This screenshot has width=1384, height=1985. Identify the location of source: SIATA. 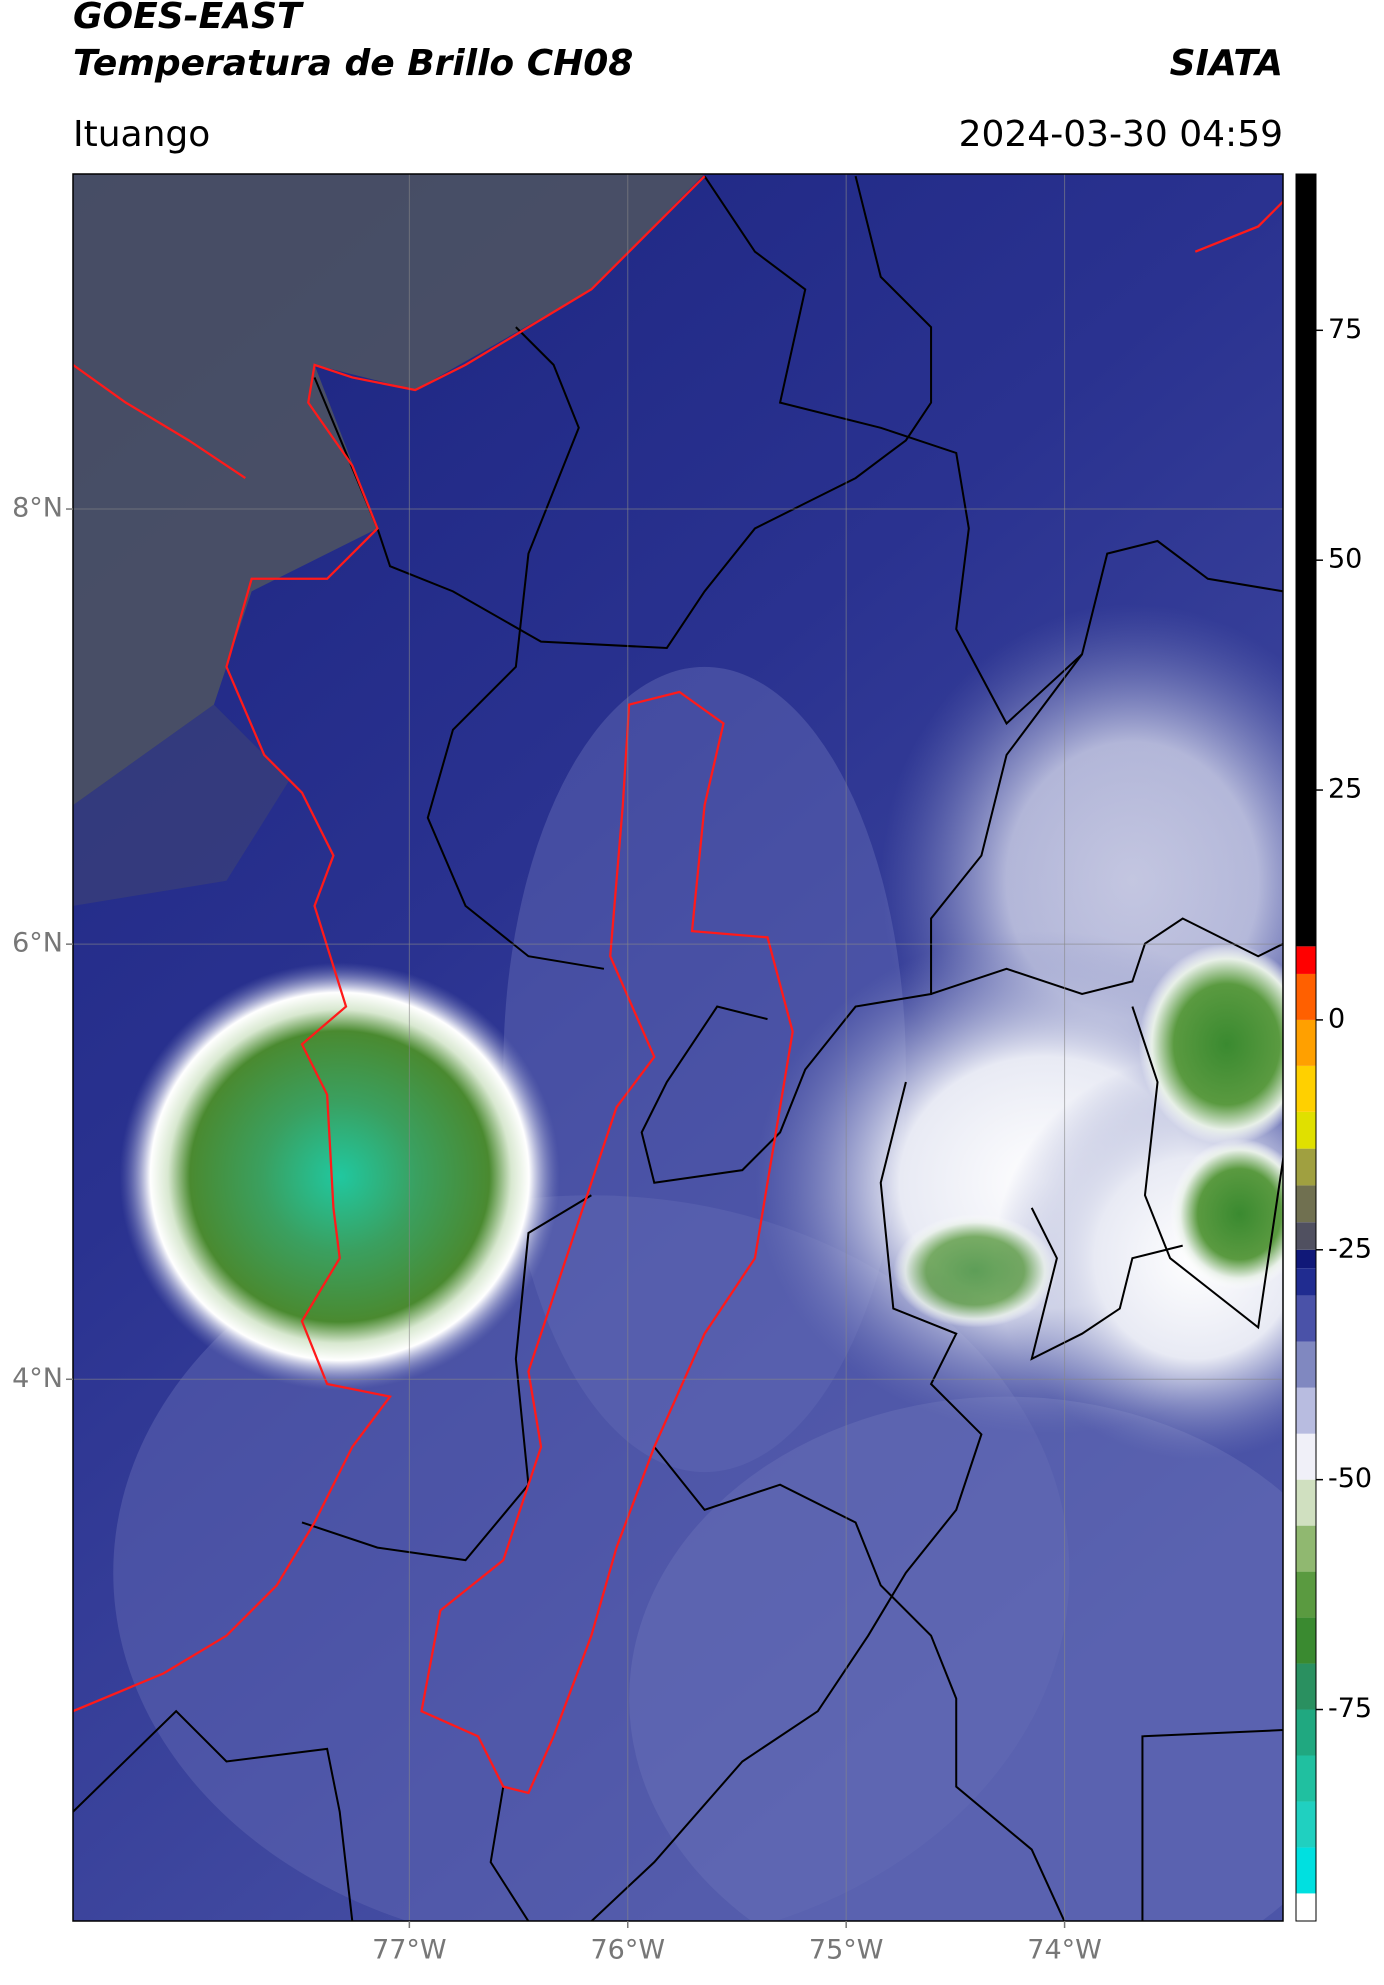
(1226, 63).